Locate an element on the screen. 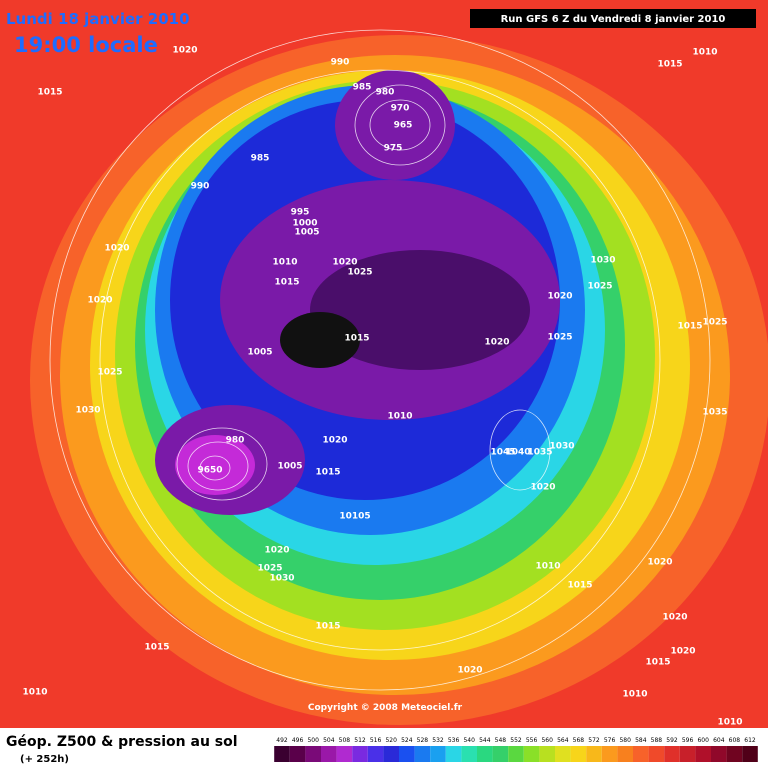 The width and height of the screenshot is (768, 768). isobar-label: 985 is located at coordinates (260, 159).